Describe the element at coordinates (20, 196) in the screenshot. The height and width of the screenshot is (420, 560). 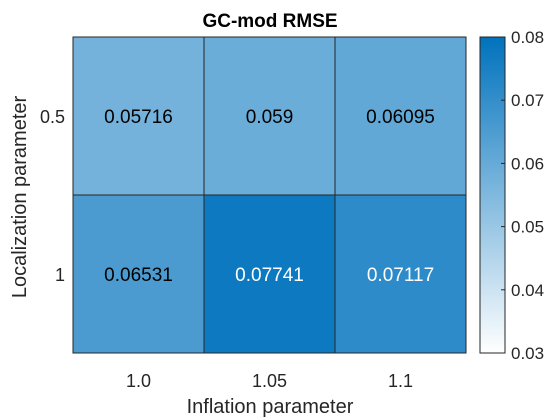
I see `y-axis-label: Localization parameter` at that location.